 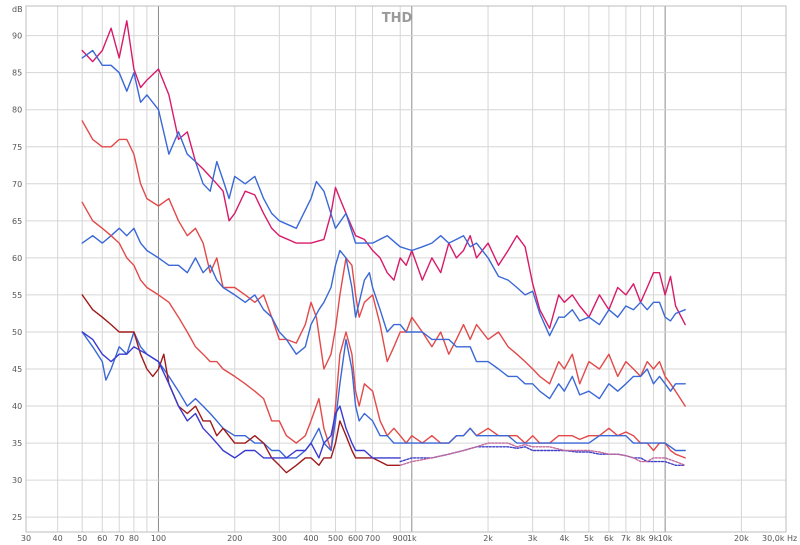 I want to click on x-tick-label: 900, so click(x=400, y=538).